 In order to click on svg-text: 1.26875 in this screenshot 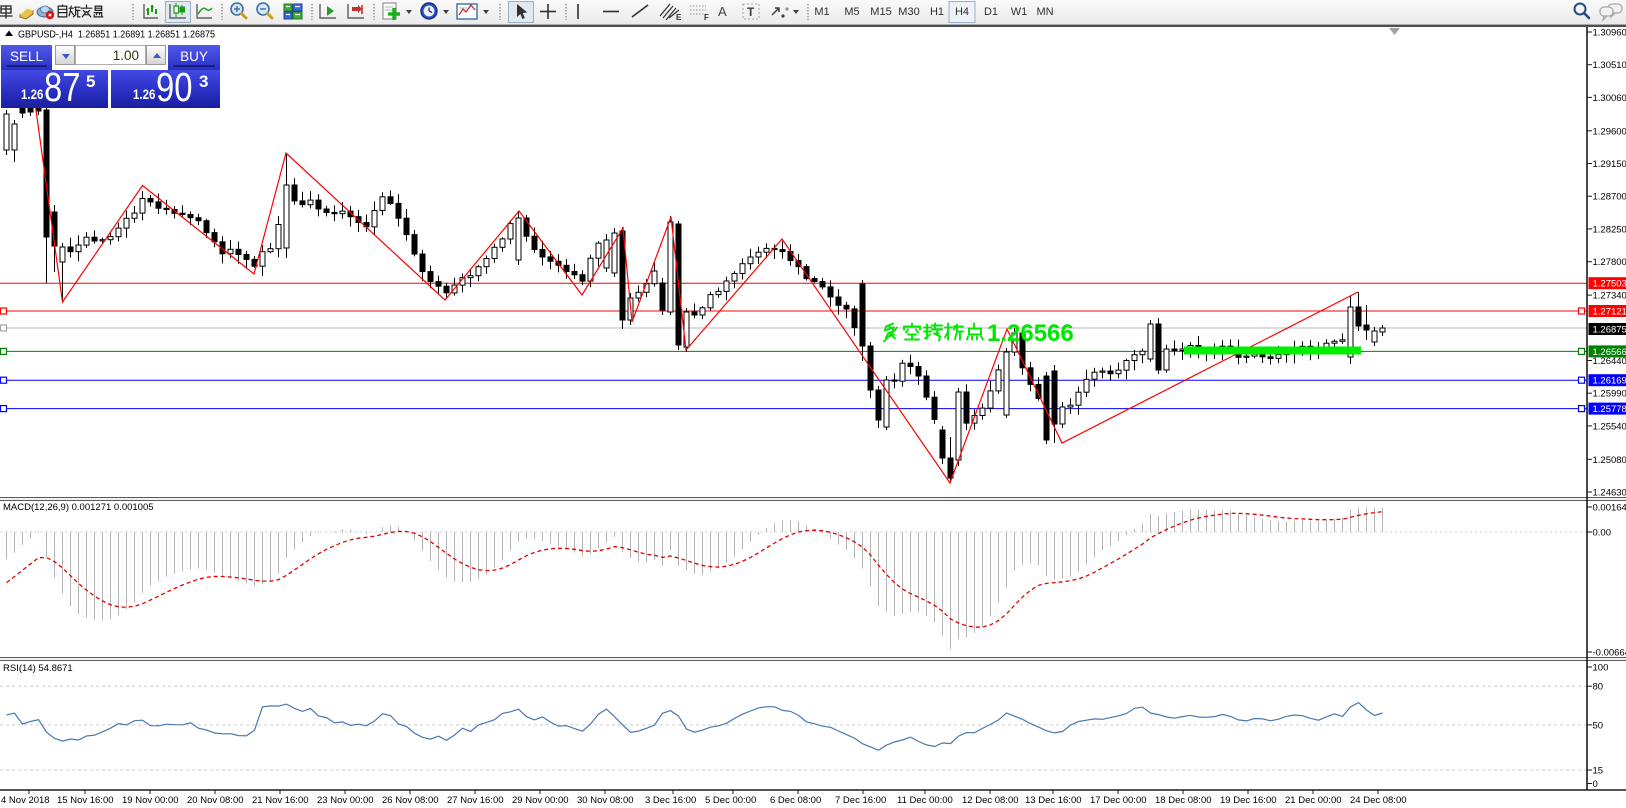, I will do `click(1609, 330)`.